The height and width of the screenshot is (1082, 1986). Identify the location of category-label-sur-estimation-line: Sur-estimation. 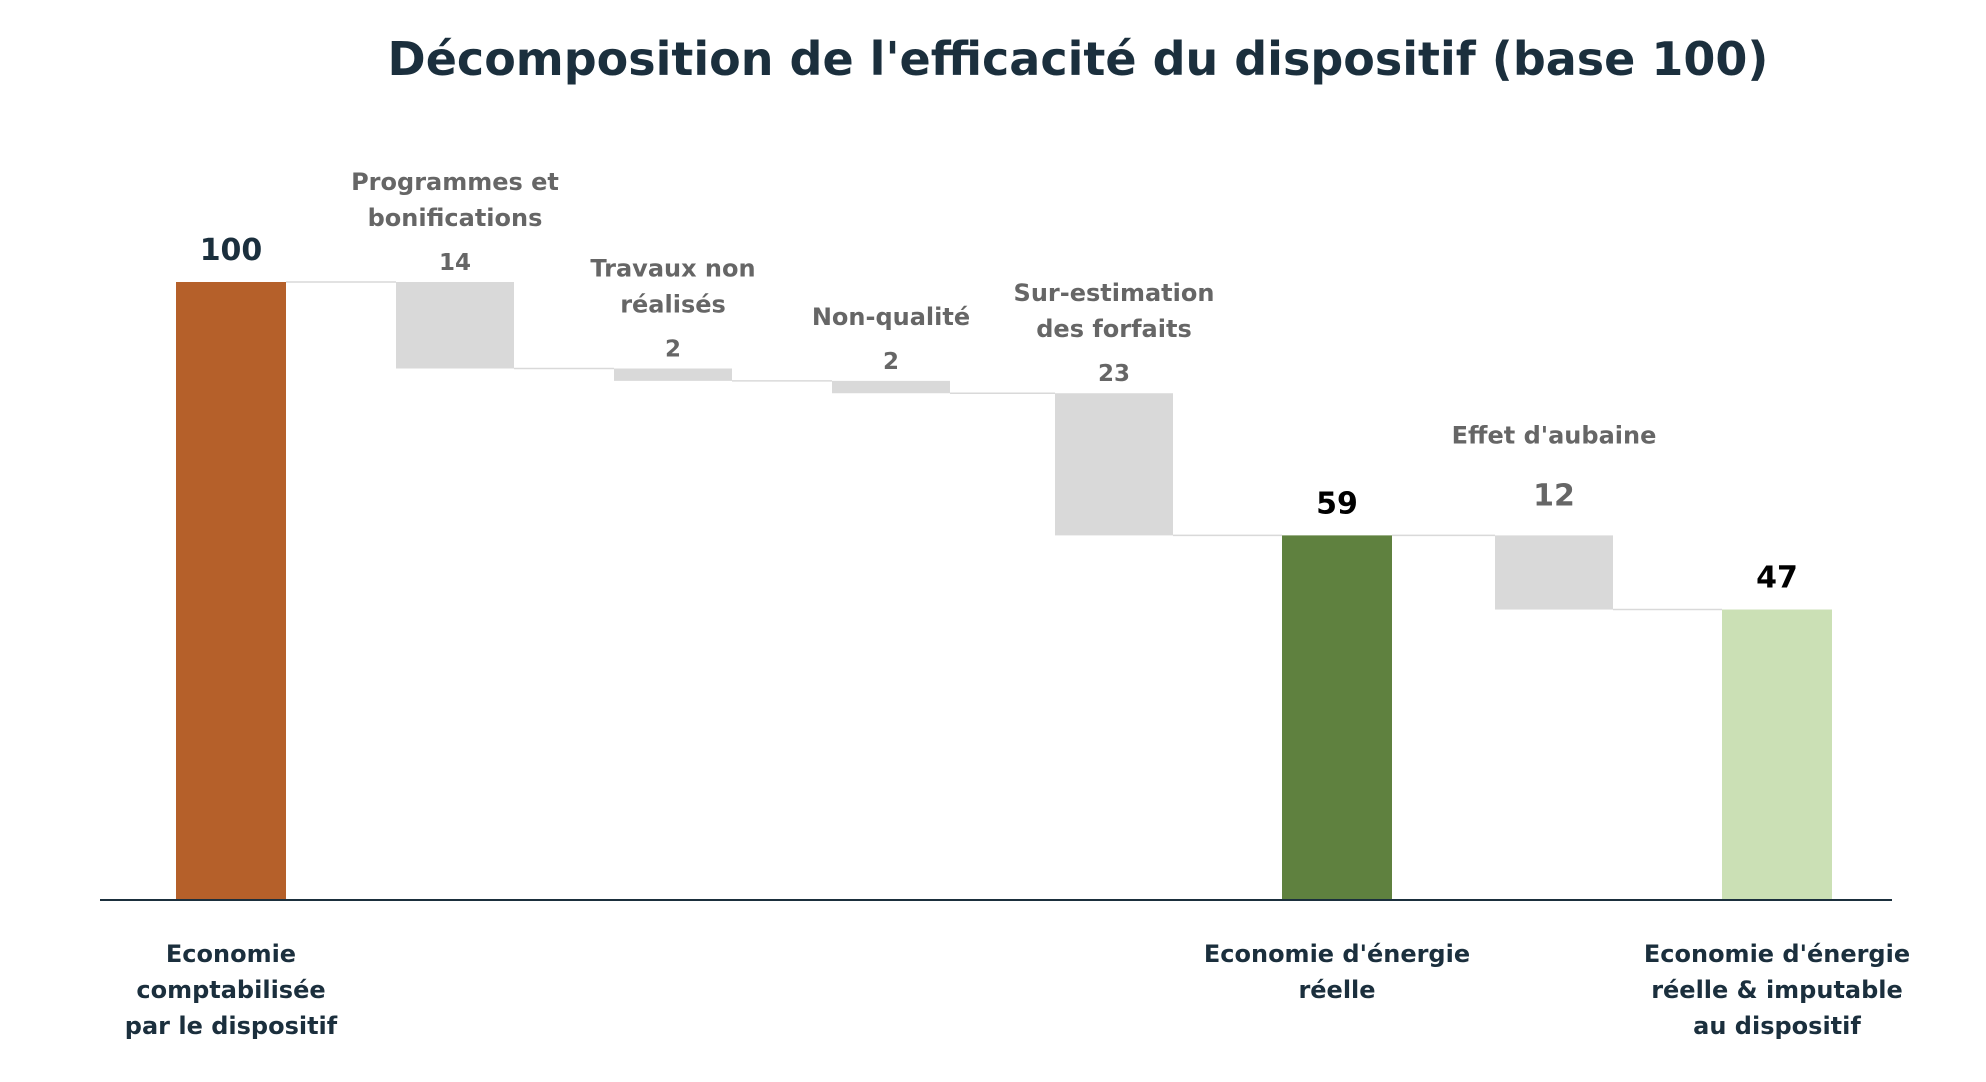
(1114, 293).